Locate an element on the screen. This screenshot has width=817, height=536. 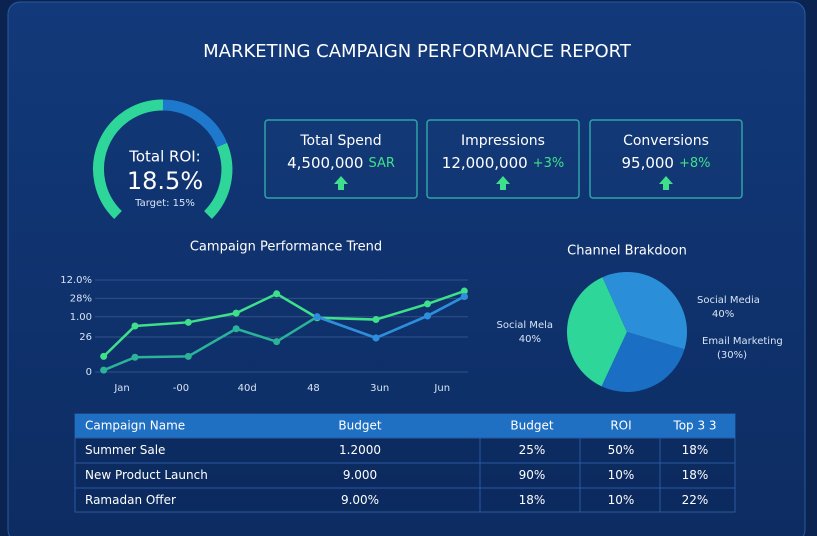
y-tick-label: 12.0% is located at coordinates (76, 280).